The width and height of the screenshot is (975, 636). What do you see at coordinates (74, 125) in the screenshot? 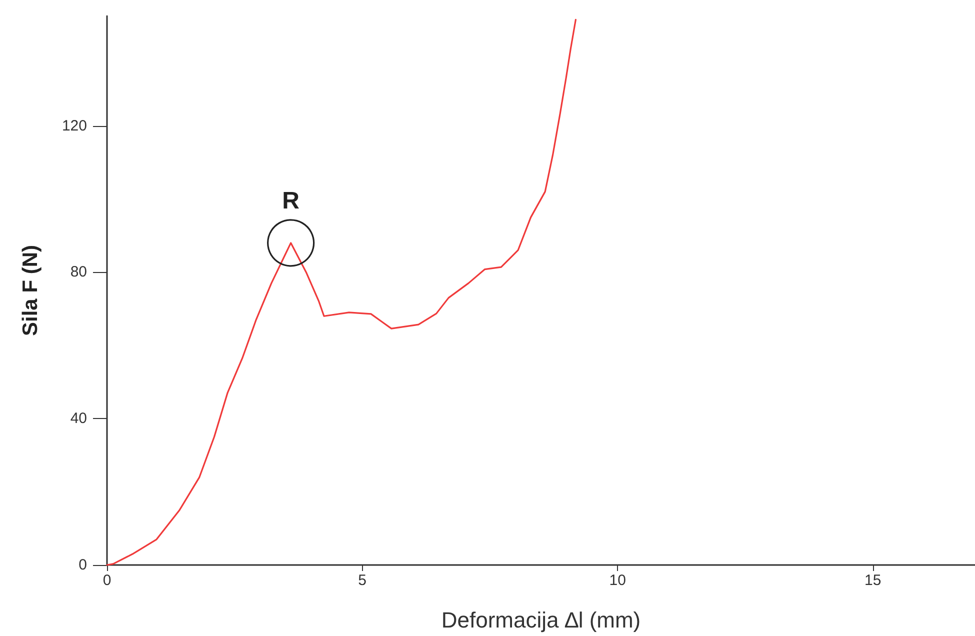
I see `y-tick-label: 120` at bounding box center [74, 125].